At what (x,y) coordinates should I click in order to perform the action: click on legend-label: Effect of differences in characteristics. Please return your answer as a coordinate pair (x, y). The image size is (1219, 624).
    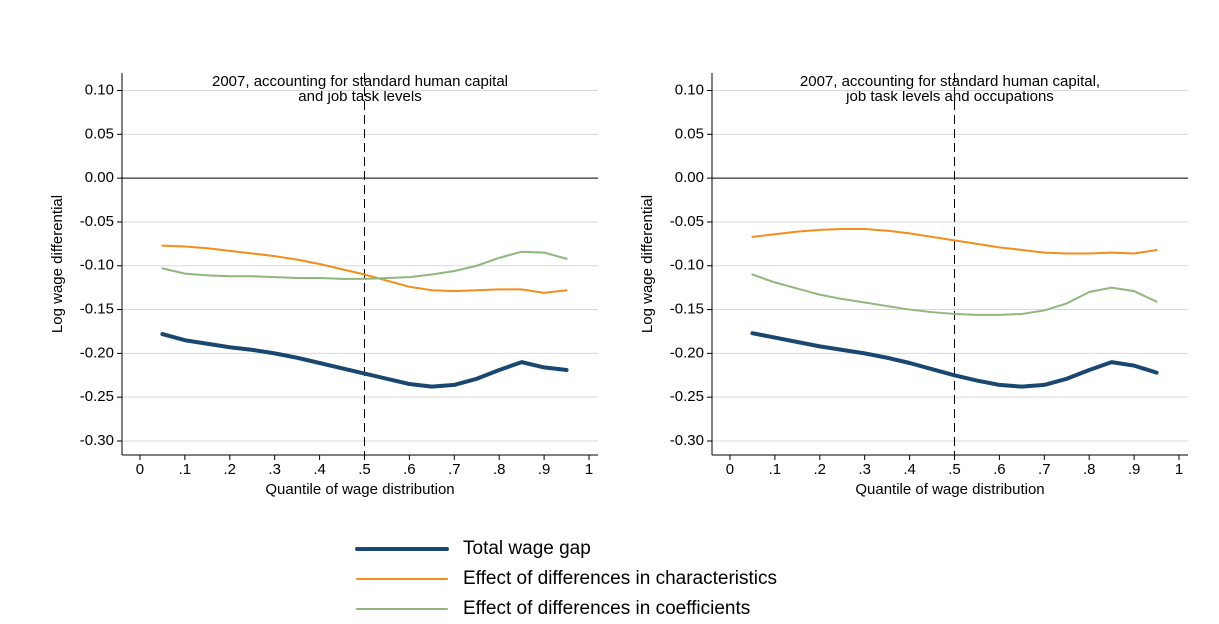
    Looking at the image, I should click on (620, 578).